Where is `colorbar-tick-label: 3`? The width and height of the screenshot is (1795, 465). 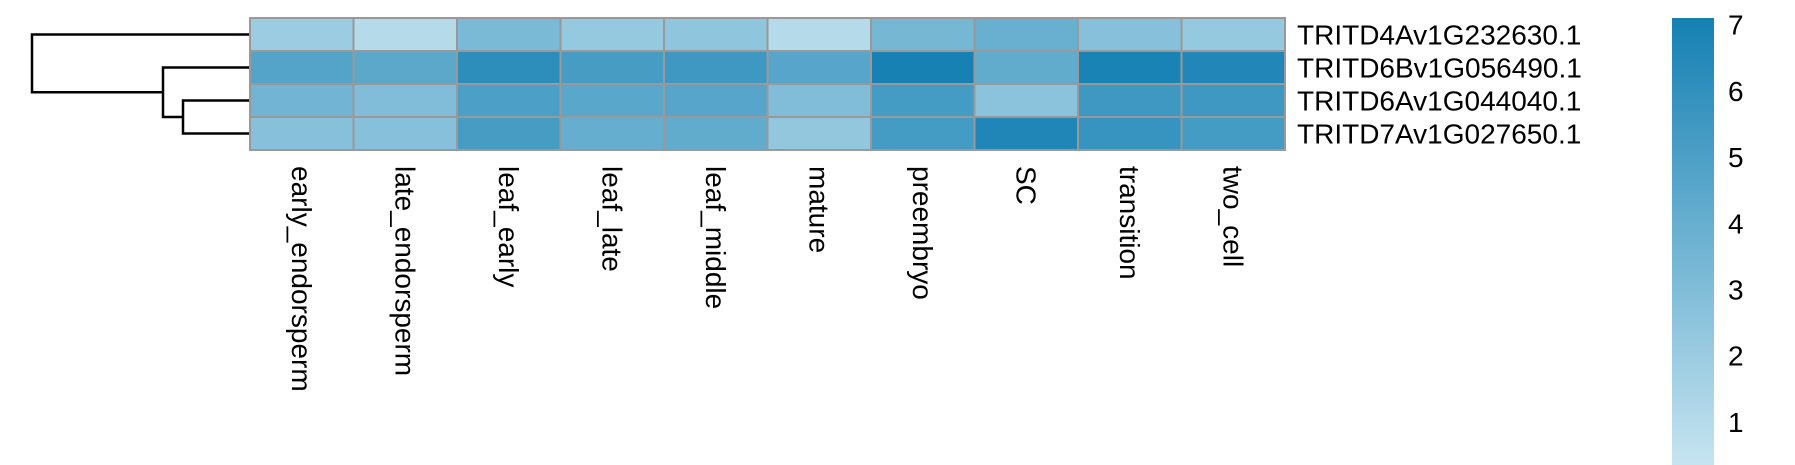 colorbar-tick-label: 3 is located at coordinates (1736, 290).